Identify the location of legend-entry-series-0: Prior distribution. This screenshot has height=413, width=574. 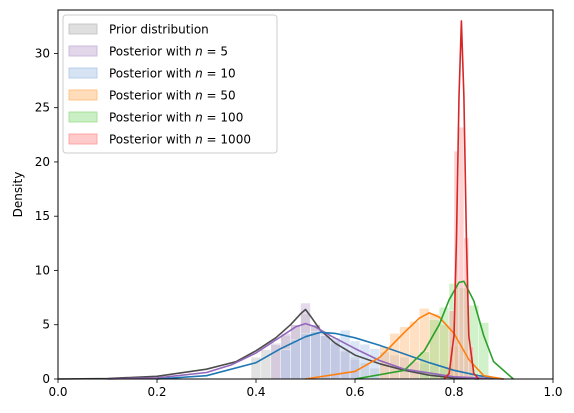
(159, 30).